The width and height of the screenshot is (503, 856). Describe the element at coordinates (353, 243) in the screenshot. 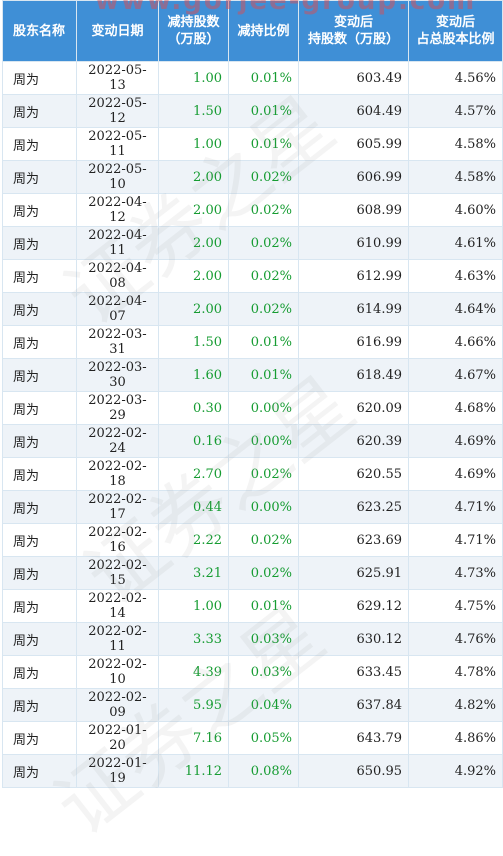

I see `after-shares-cell: 610.99` at that location.